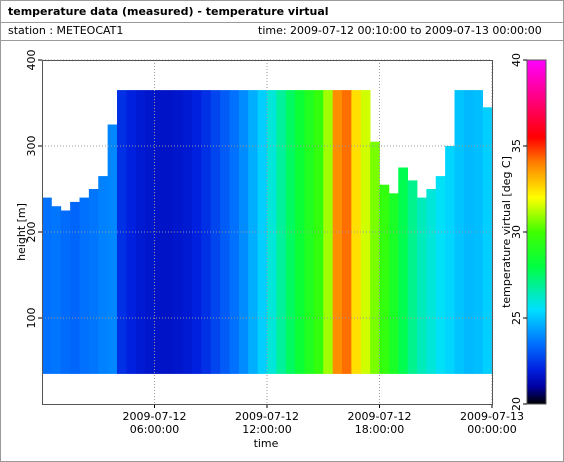 This screenshot has width=564, height=462. Describe the element at coordinates (21, 232) in the screenshot. I see `y-axis-label: height [m]` at that location.